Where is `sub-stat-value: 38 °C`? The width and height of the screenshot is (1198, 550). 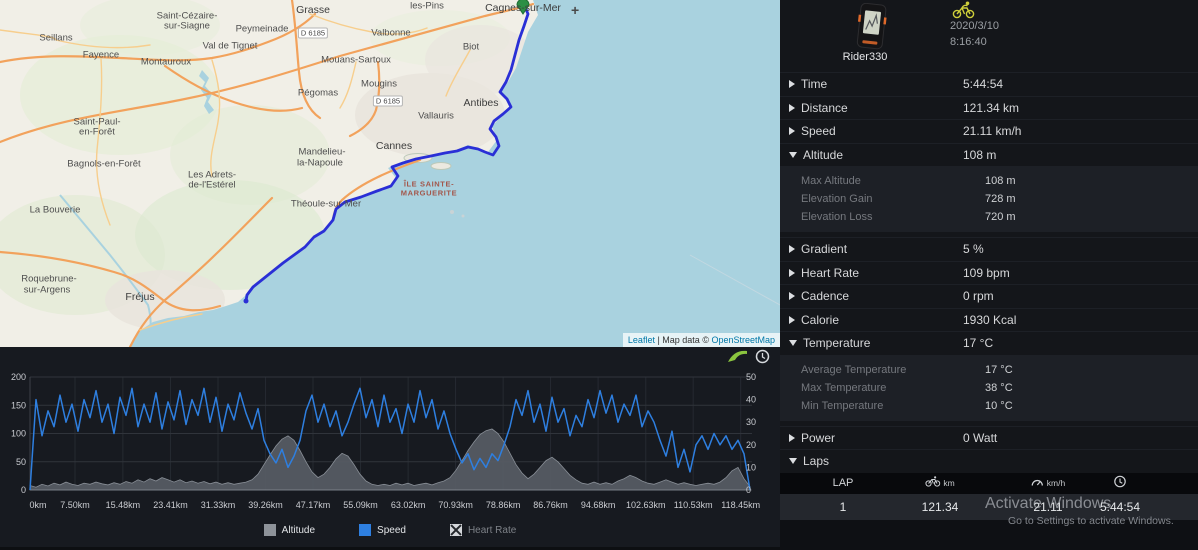
sub-stat-value: 38 °C is located at coordinates (999, 387).